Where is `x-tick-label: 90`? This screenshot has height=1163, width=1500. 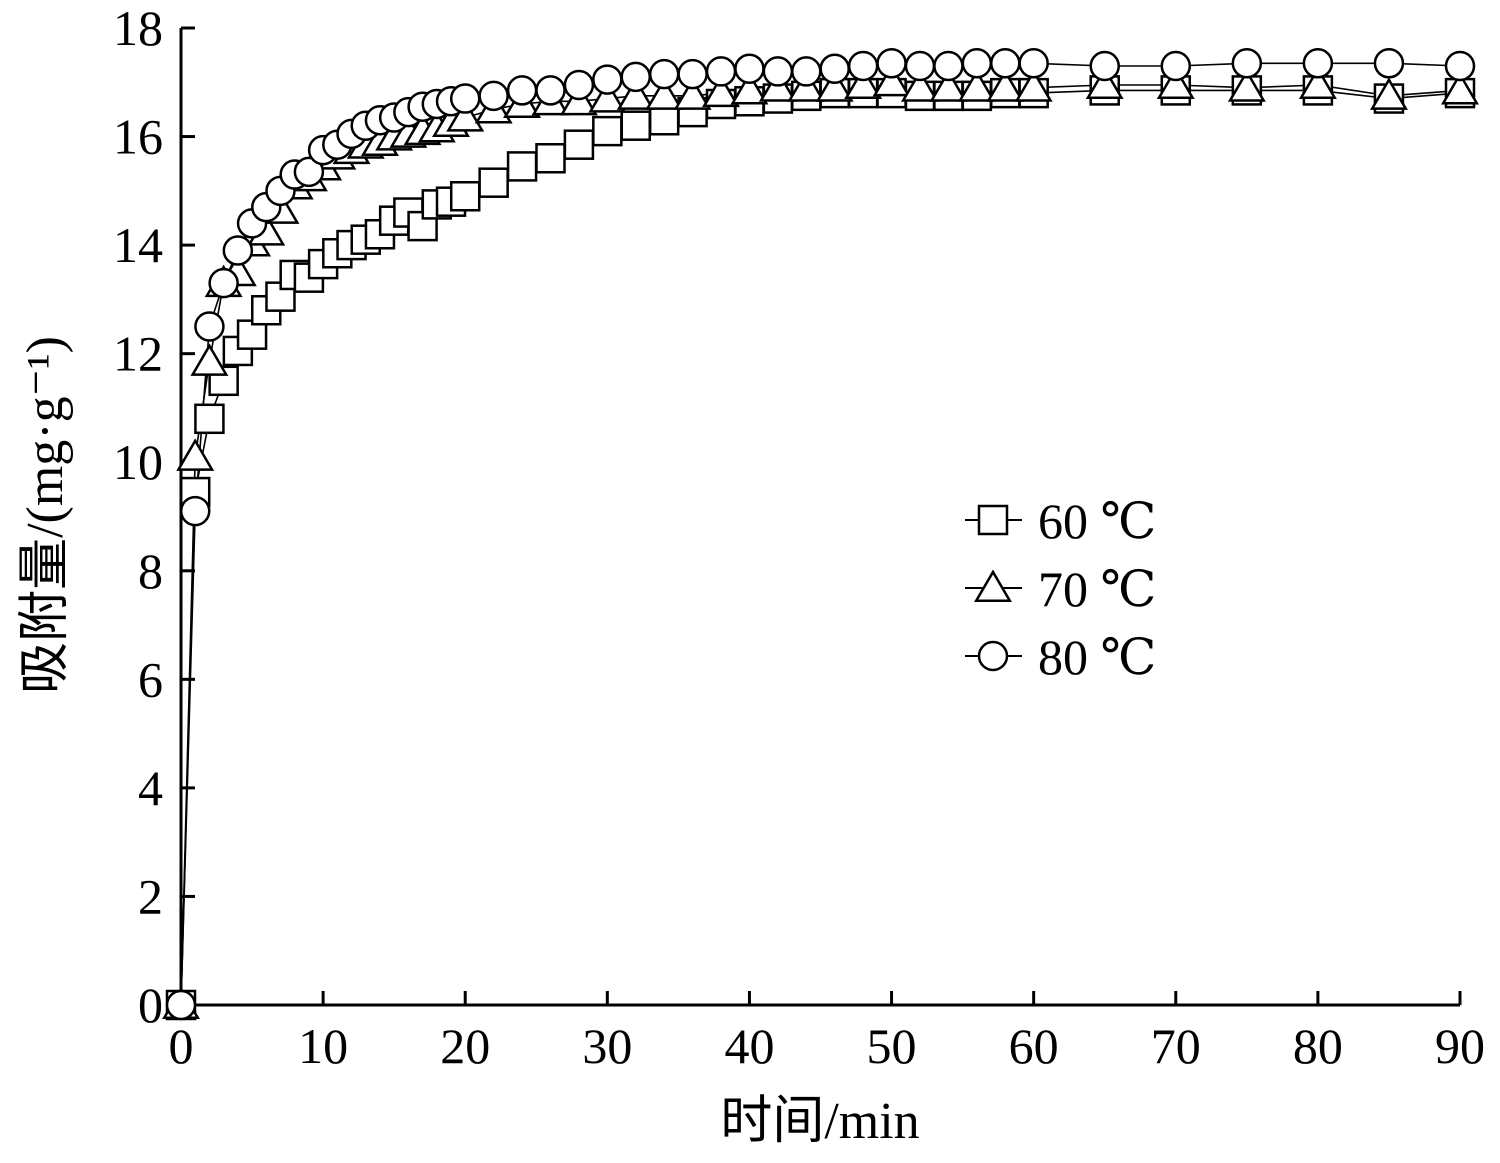
x-tick-label: 90 is located at coordinates (1460, 1046).